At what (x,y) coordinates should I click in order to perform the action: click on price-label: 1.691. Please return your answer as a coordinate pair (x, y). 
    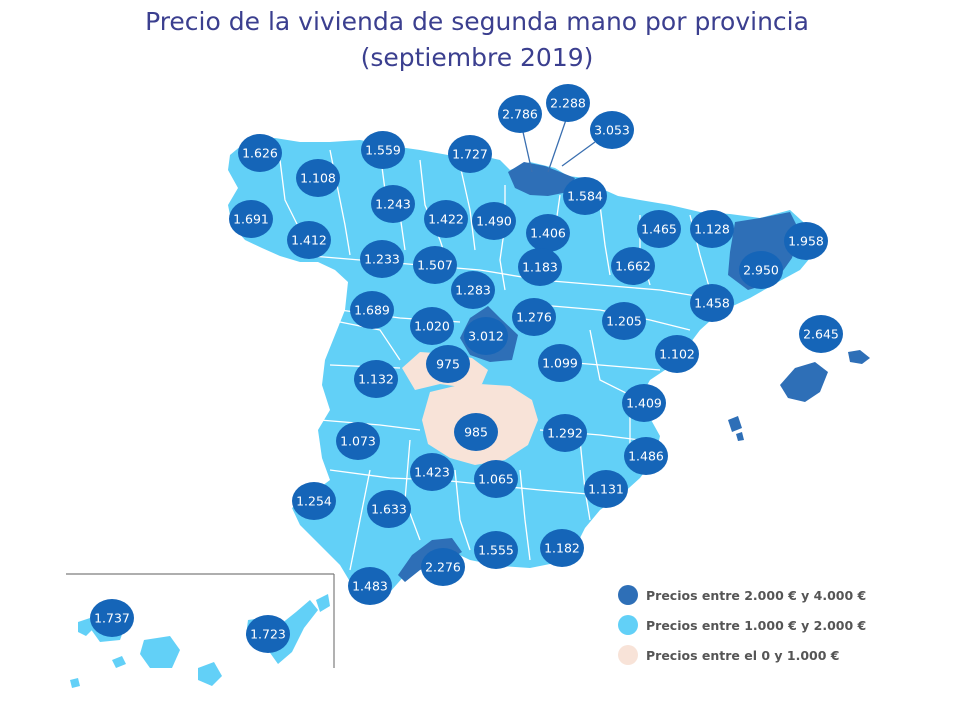
    Looking at the image, I should click on (251, 219).